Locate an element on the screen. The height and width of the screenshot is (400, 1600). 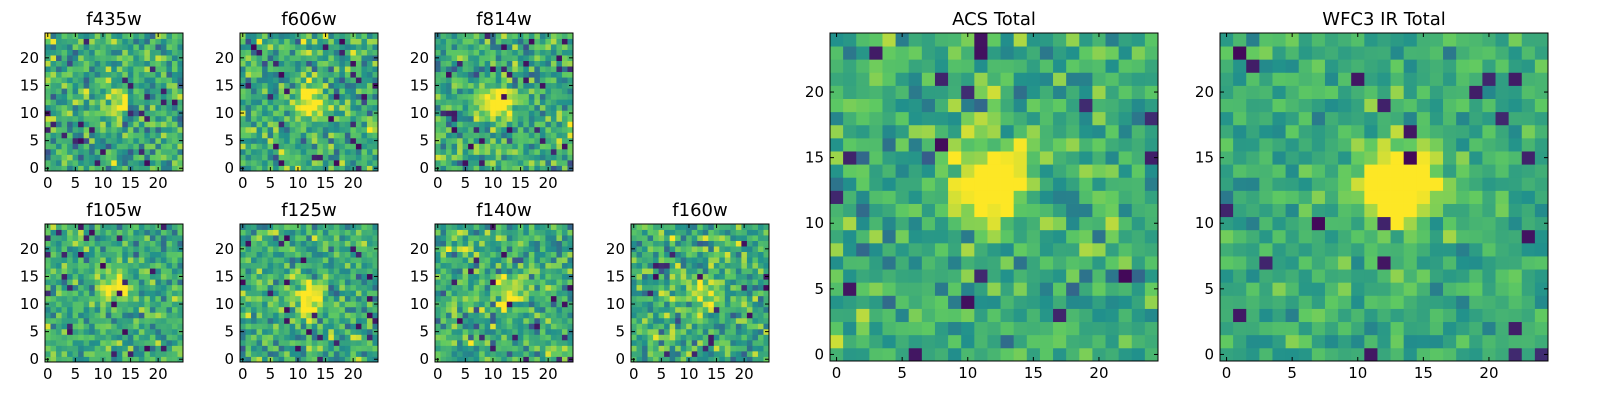
y-tick-label: 0 is located at coordinates (229, 359).